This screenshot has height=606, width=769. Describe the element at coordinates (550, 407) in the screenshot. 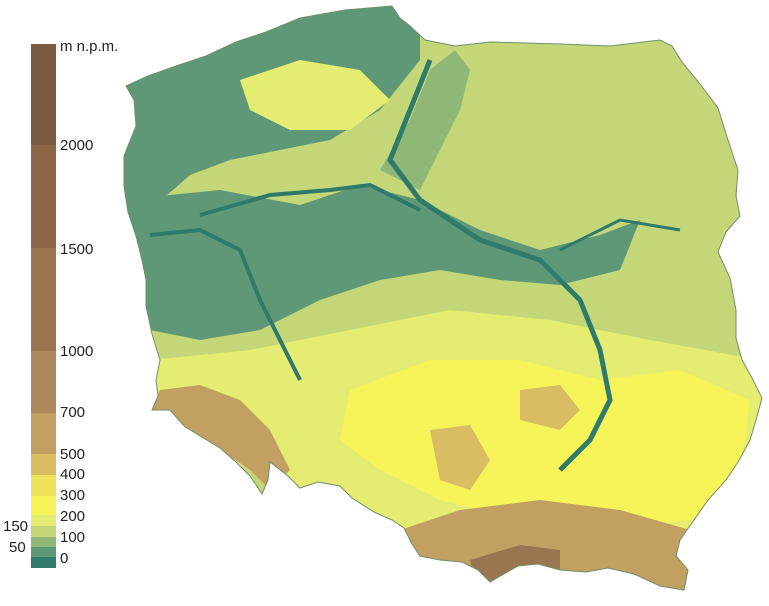

I see `zone-holy-cross` at that location.